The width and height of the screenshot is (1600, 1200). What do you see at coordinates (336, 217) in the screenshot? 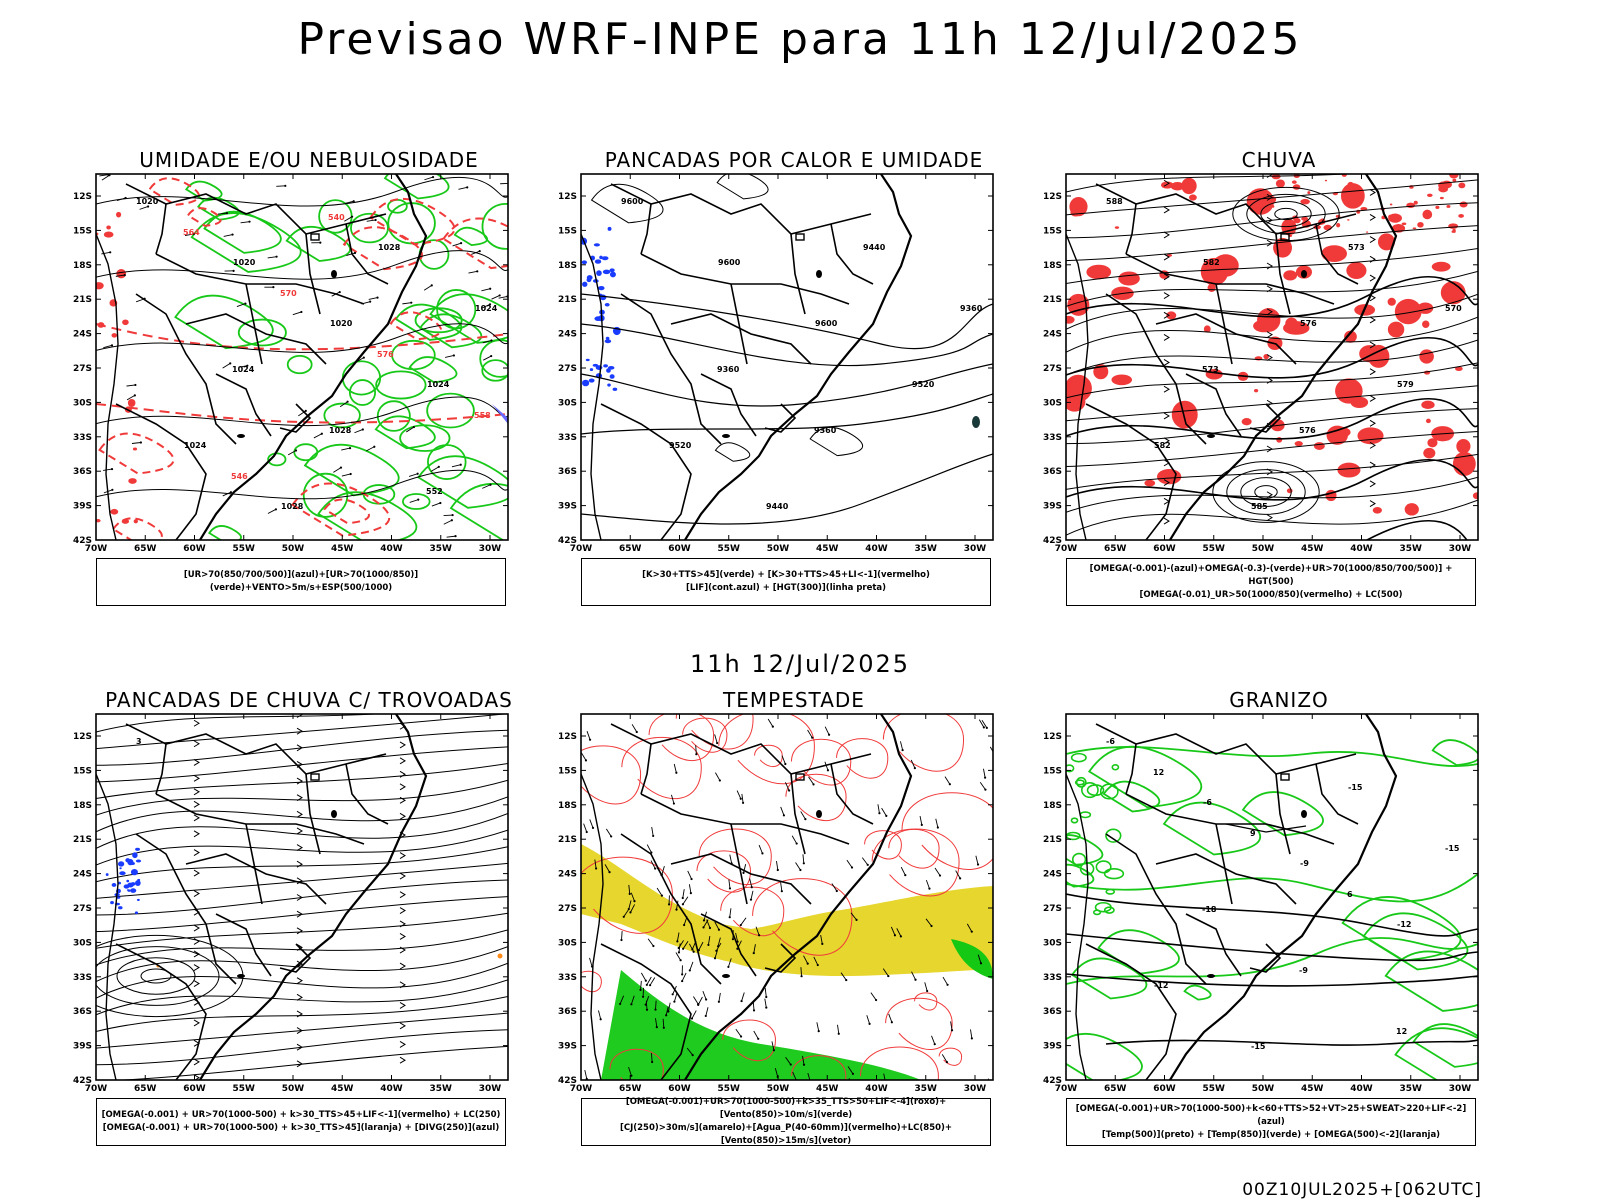
I see `contour-label: 540` at bounding box center [336, 217].